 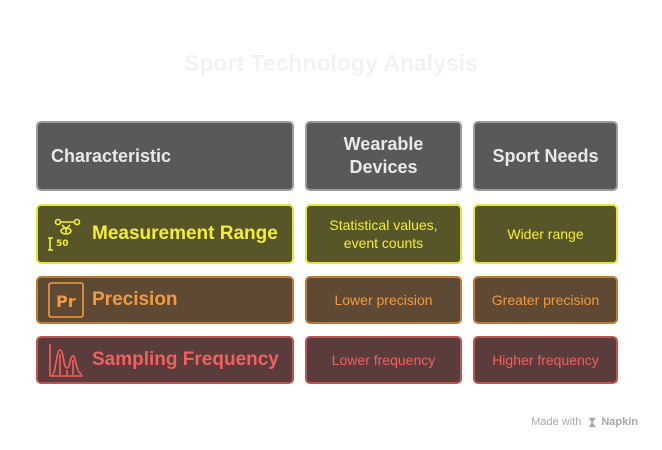 What do you see at coordinates (331, 63) in the screenshot?
I see `diagram-title: Sport Technology Analysis` at bounding box center [331, 63].